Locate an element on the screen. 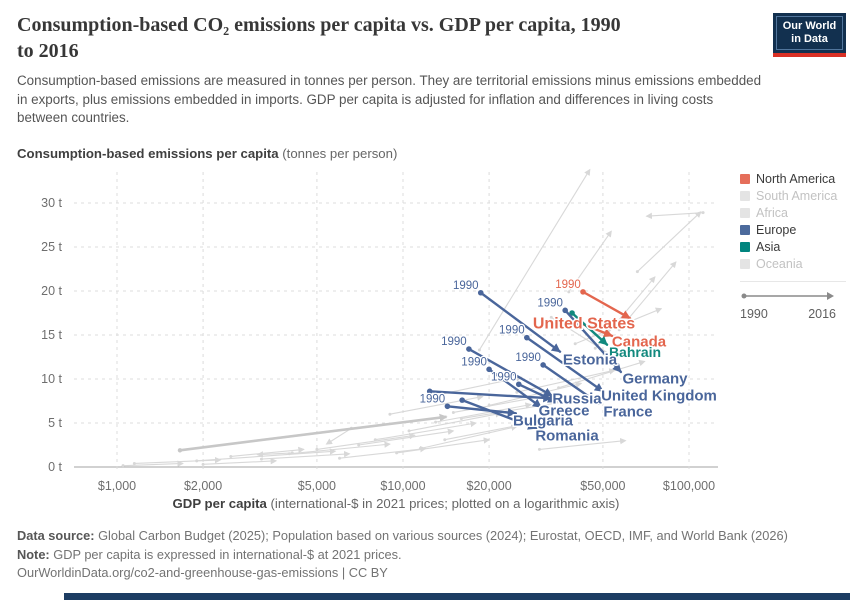 This screenshot has height=600, width=850. legend-item-asia: Asia is located at coordinates (793, 246).